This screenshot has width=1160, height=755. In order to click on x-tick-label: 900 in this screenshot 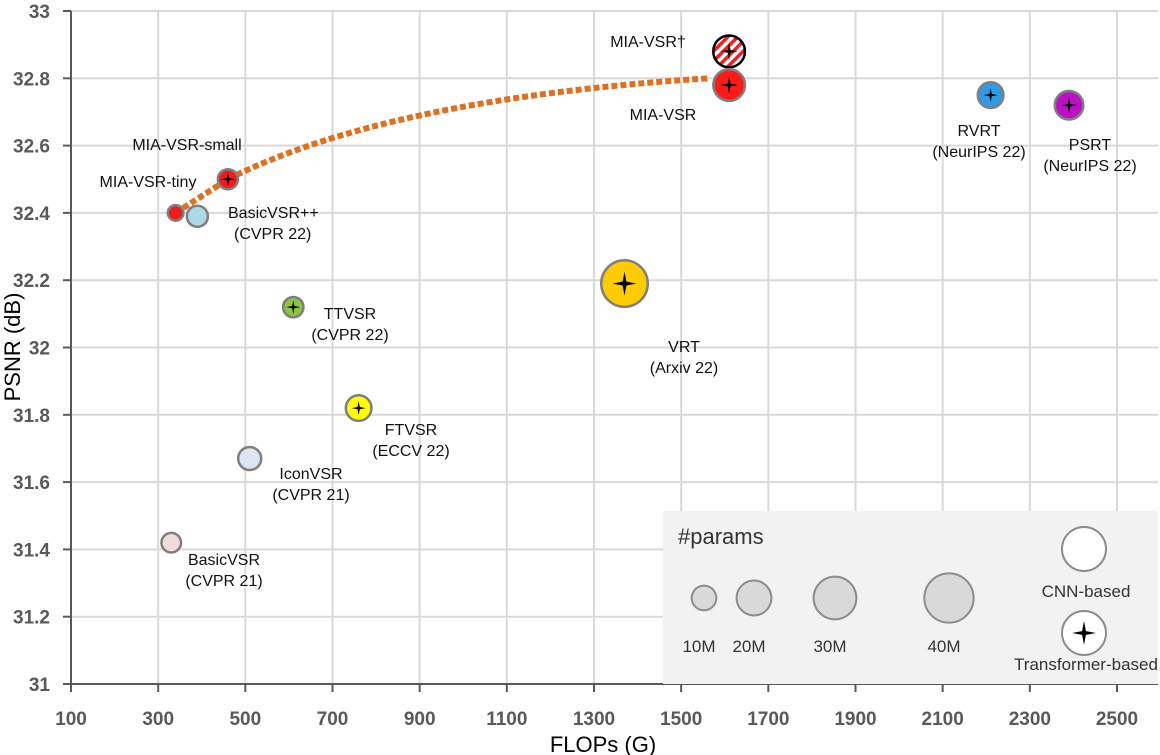, I will do `click(420, 719)`.